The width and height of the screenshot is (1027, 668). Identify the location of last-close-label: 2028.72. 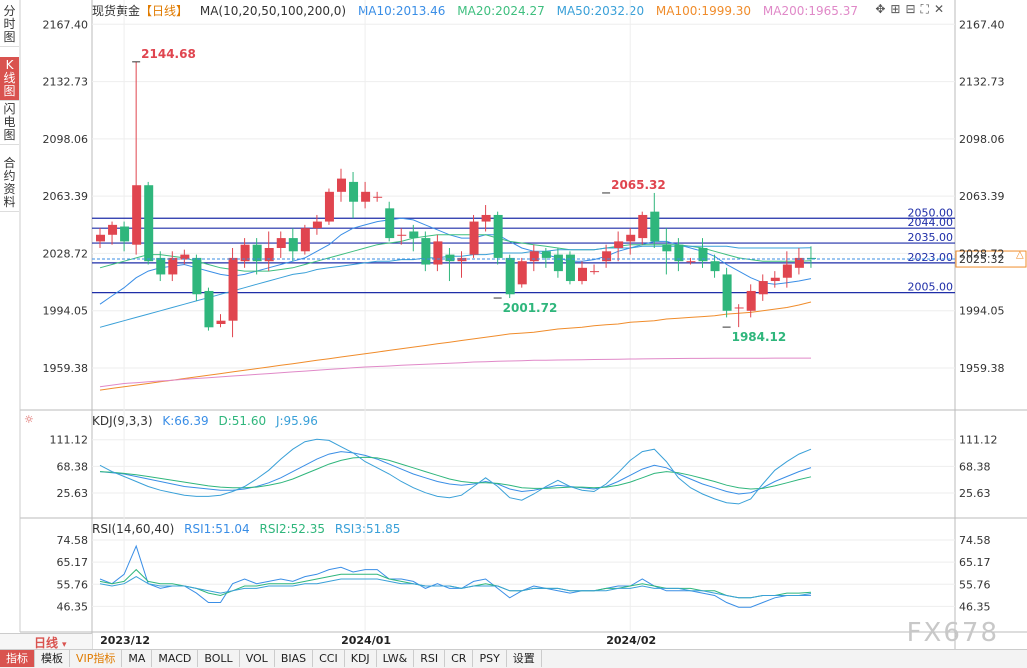
(982, 253).